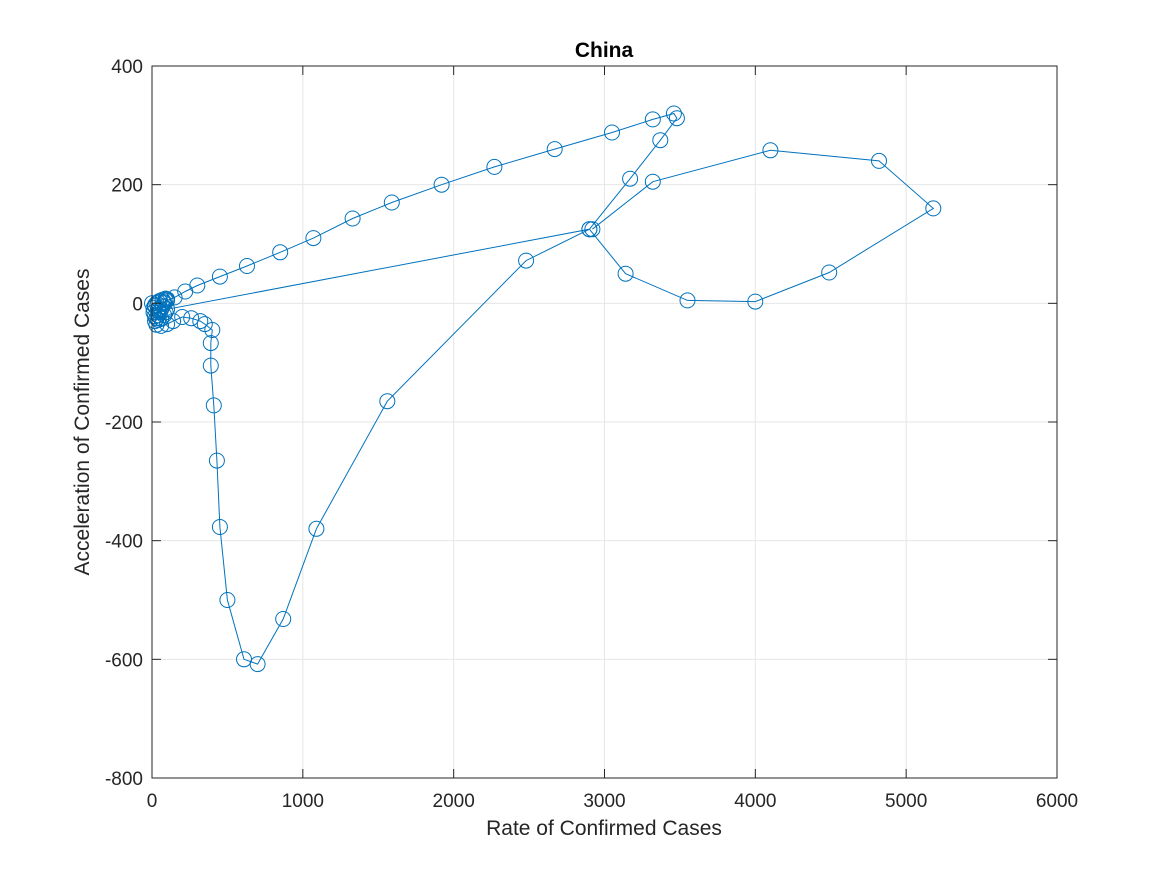 The image size is (1167, 875). I want to click on x-tick-label: 0, so click(152, 801).